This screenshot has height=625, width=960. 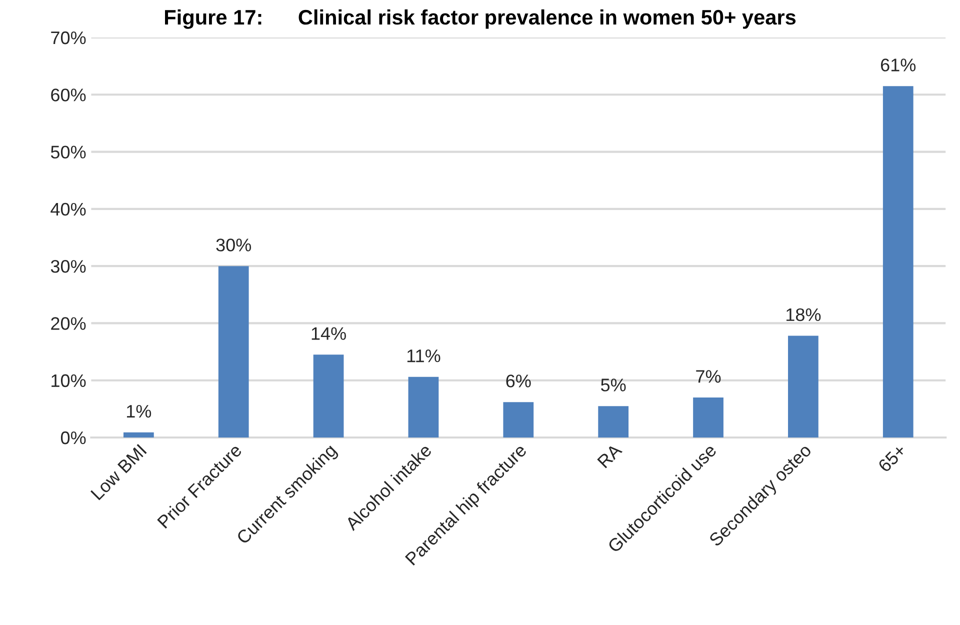 What do you see at coordinates (73, 437) in the screenshot?
I see `y-tick-label: 0%` at bounding box center [73, 437].